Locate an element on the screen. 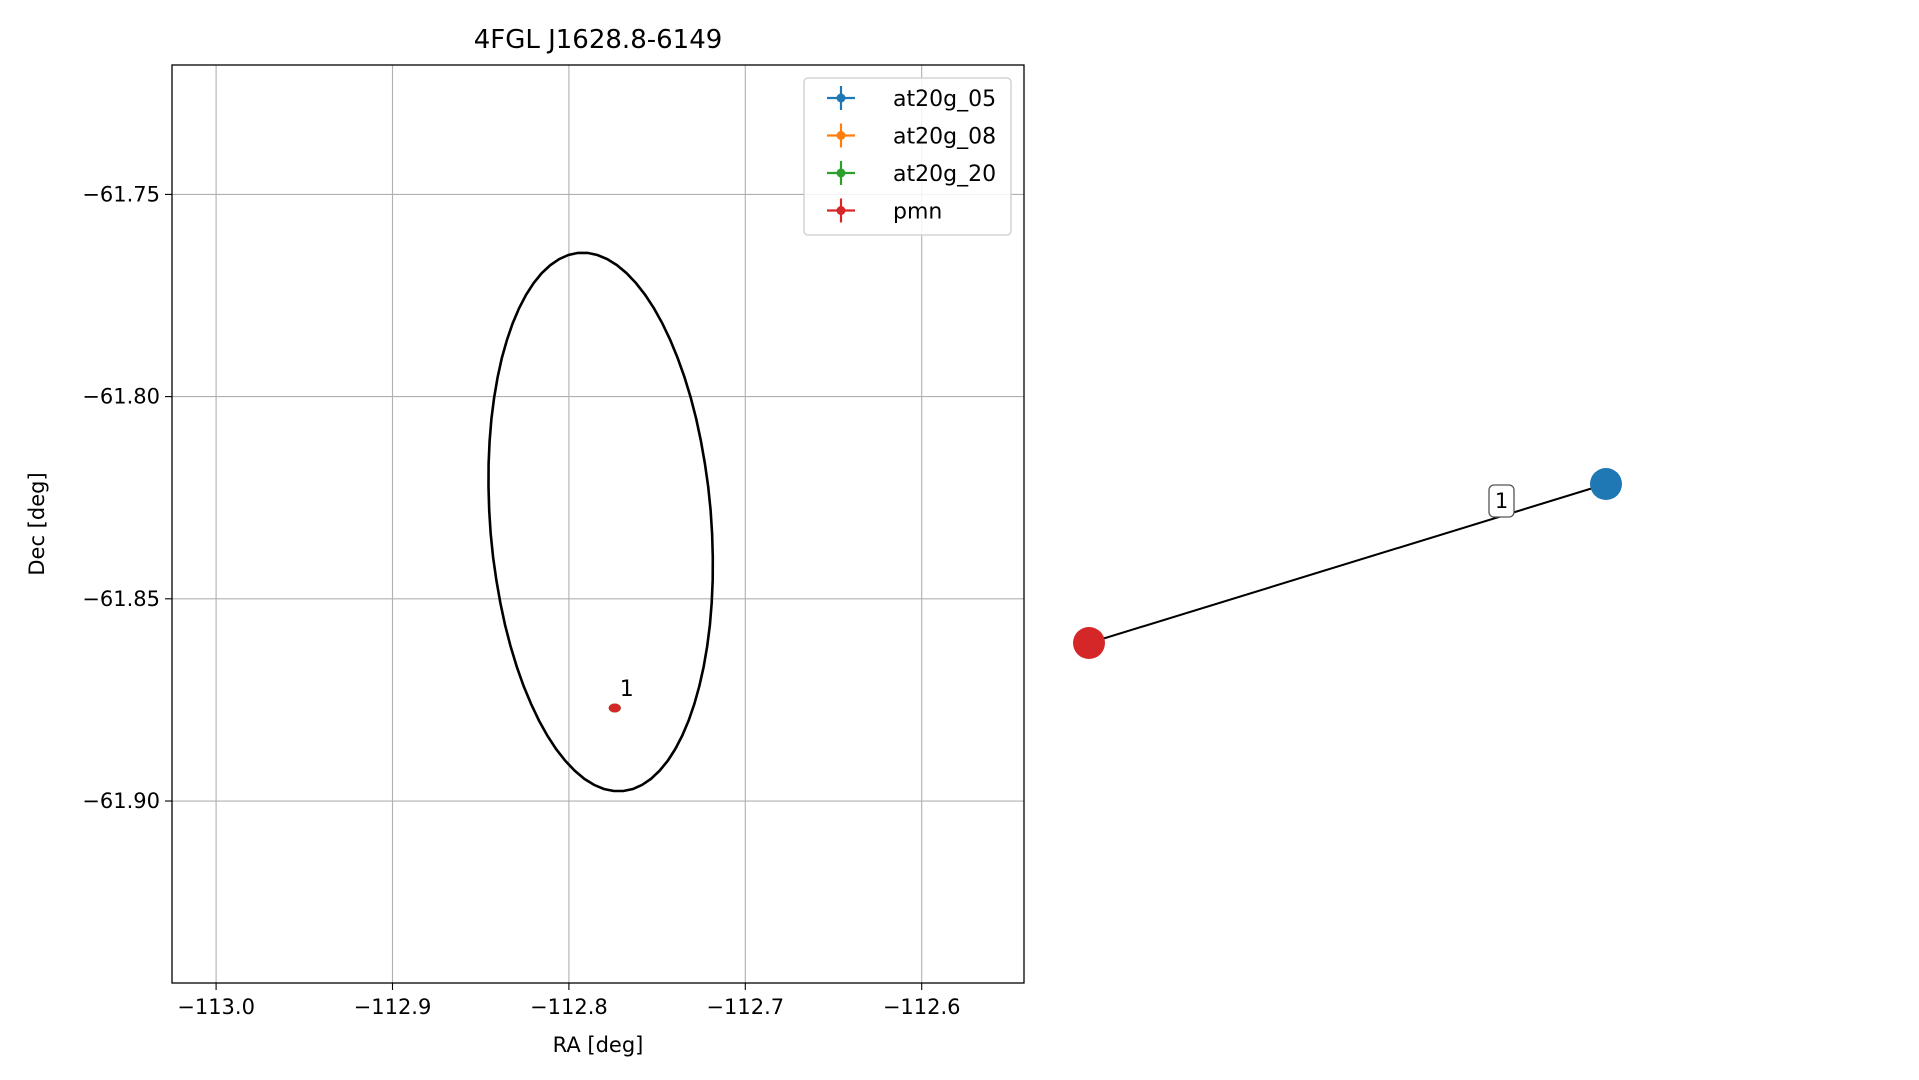 The width and height of the screenshot is (1919, 1080). x-axis-label: RA [deg] is located at coordinates (598, 1045).